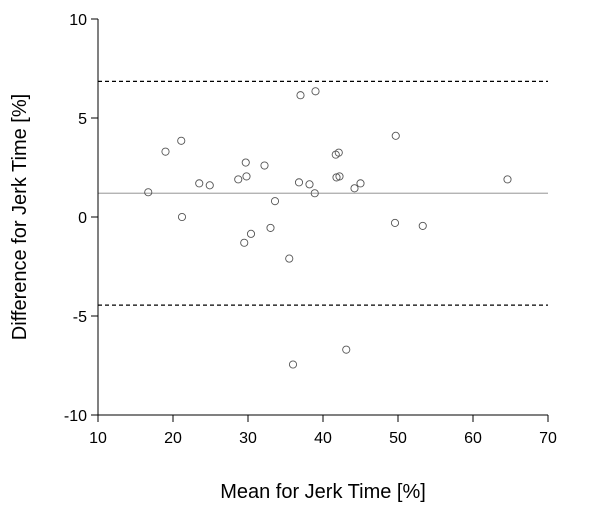 The image size is (600, 510). Describe the element at coordinates (98, 438) in the screenshot. I see `x-tick-label: 10` at that location.